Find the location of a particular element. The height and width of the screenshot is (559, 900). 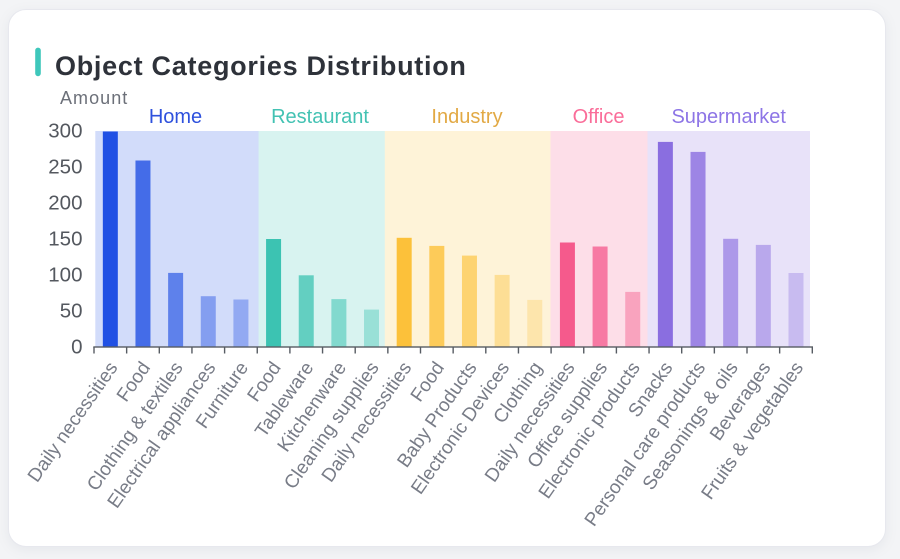

svg-text: Supermarket is located at coordinates (728, 117).